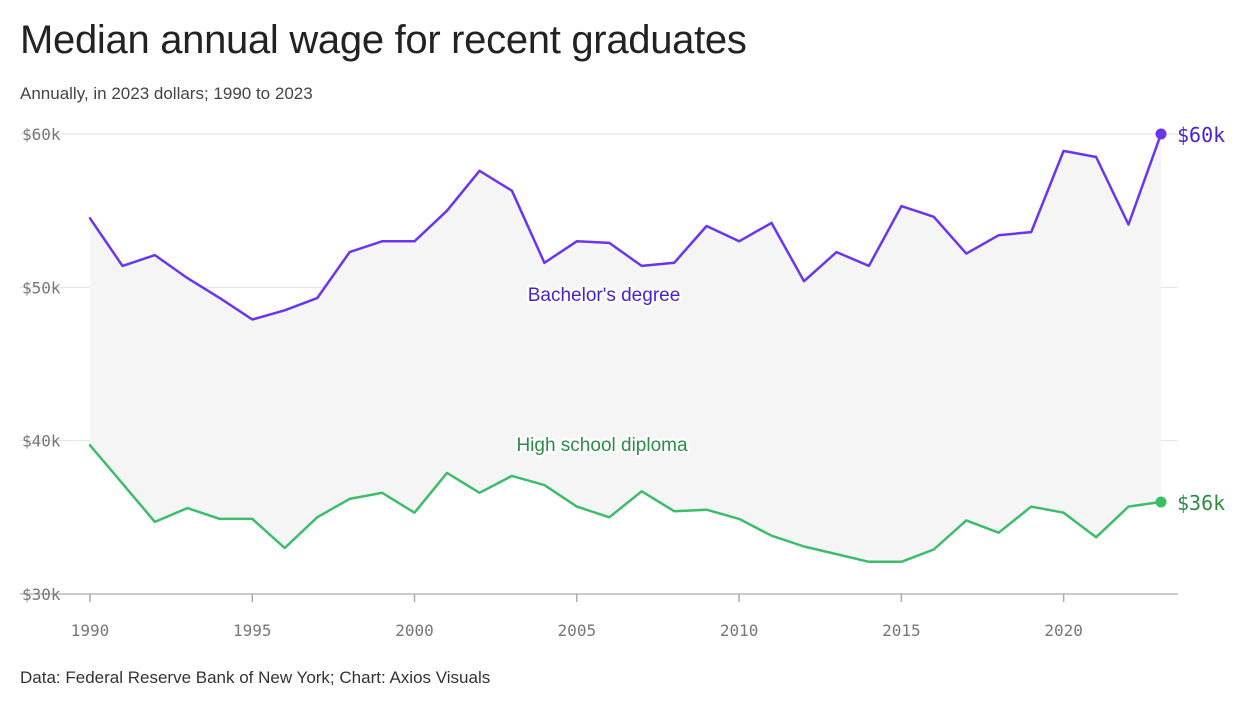 The width and height of the screenshot is (1248, 709). What do you see at coordinates (90, 630) in the screenshot?
I see `x-tick-label: 1990` at bounding box center [90, 630].